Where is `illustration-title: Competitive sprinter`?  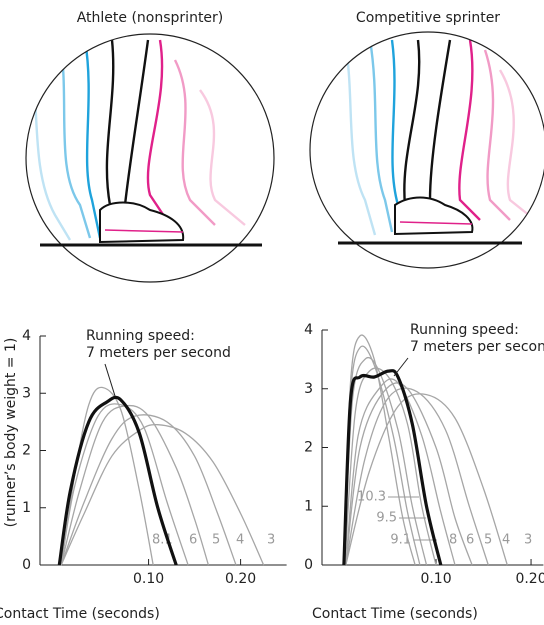 illustration-title: Competitive sprinter is located at coordinates (428, 18).